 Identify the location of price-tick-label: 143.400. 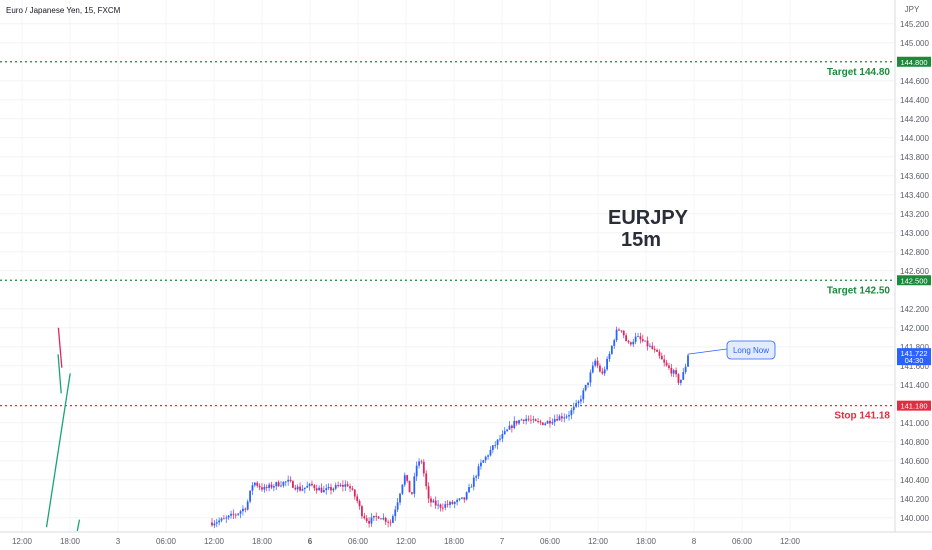
(914, 195).